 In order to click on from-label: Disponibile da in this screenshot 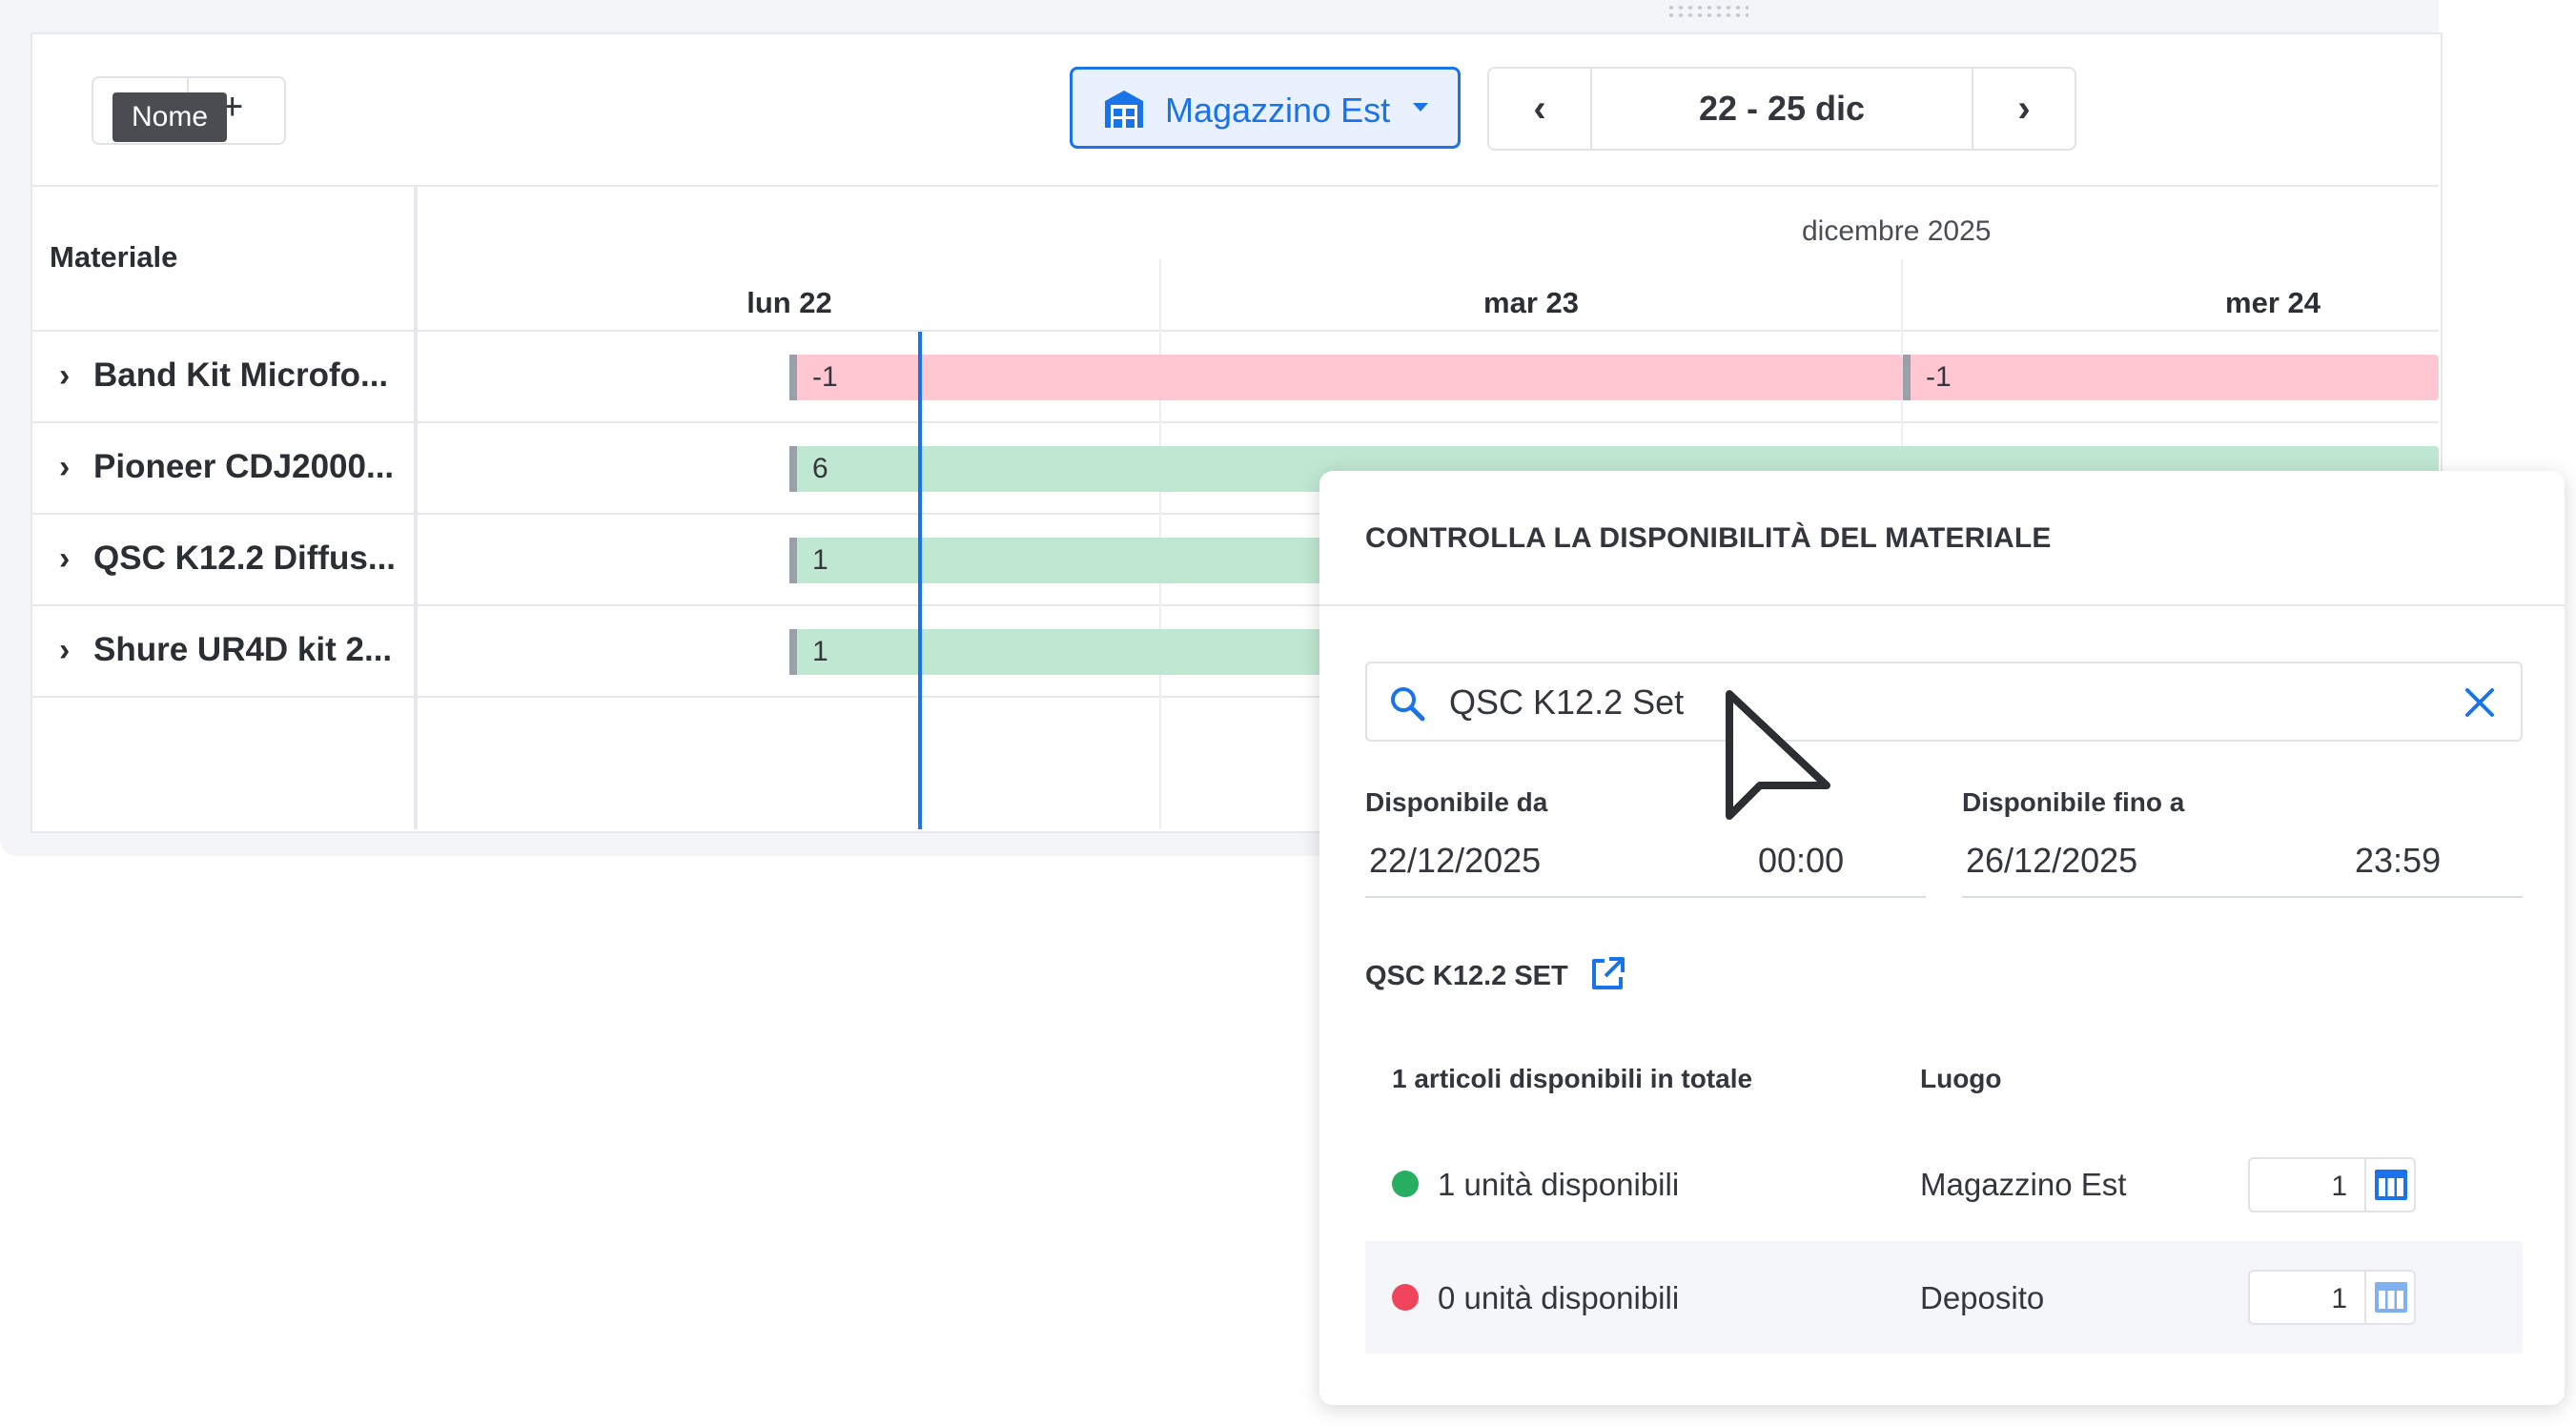, I will do `click(1457, 802)`.